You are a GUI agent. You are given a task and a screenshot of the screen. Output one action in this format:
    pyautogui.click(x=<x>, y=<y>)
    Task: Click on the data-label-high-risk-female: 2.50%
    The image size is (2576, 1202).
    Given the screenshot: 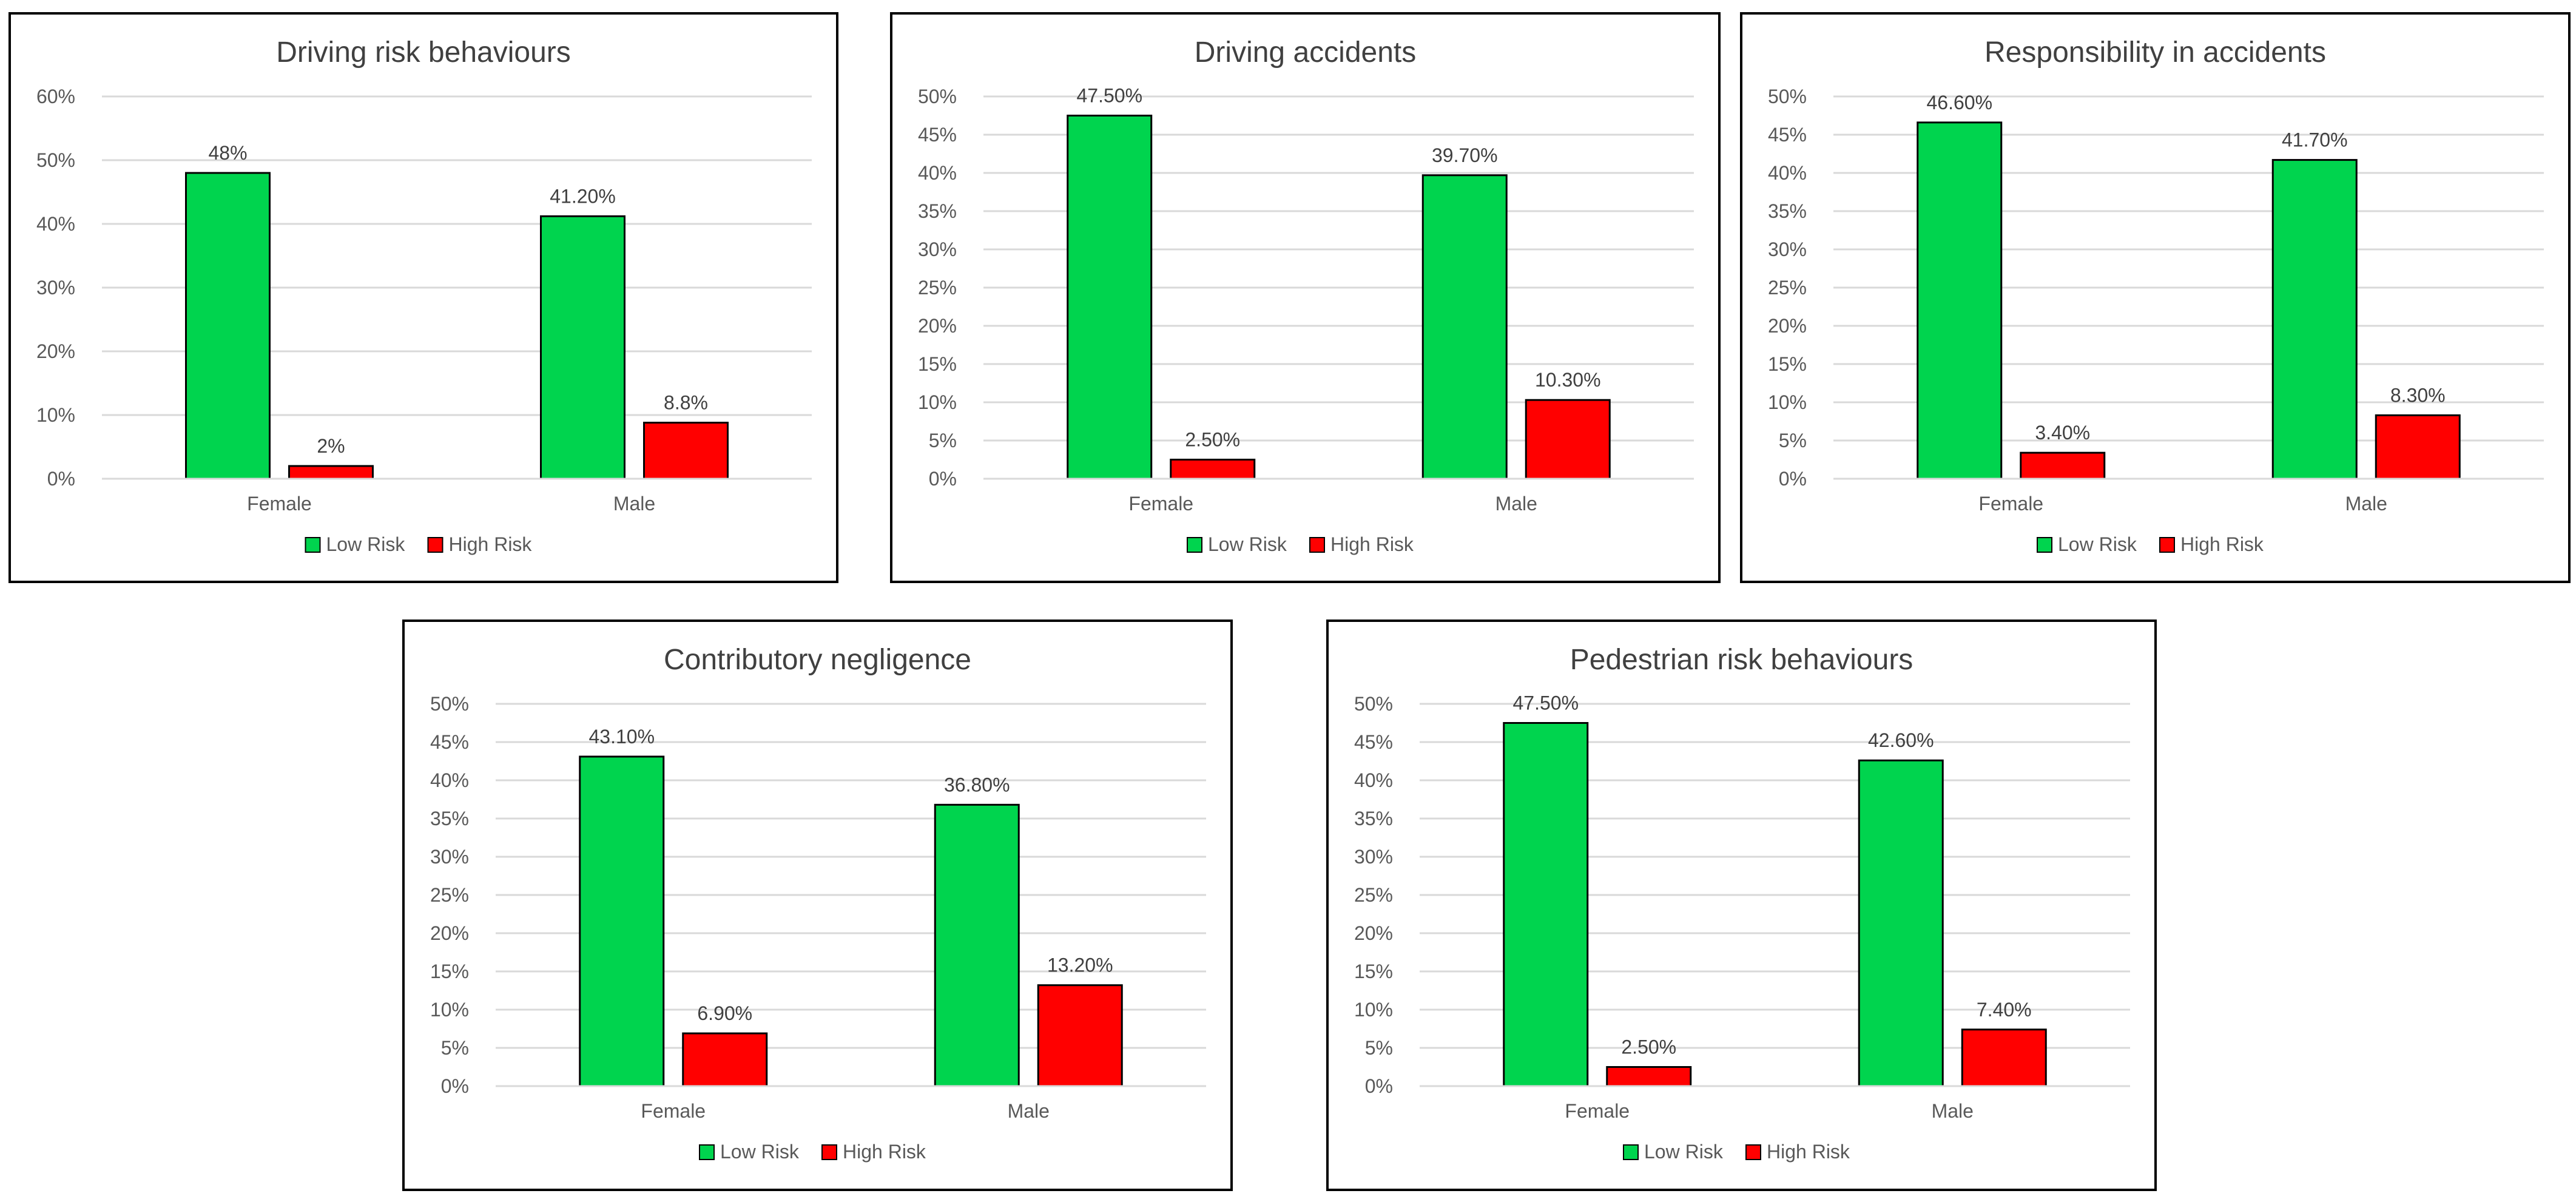 What is the action you would take?
    pyautogui.click(x=1212, y=440)
    